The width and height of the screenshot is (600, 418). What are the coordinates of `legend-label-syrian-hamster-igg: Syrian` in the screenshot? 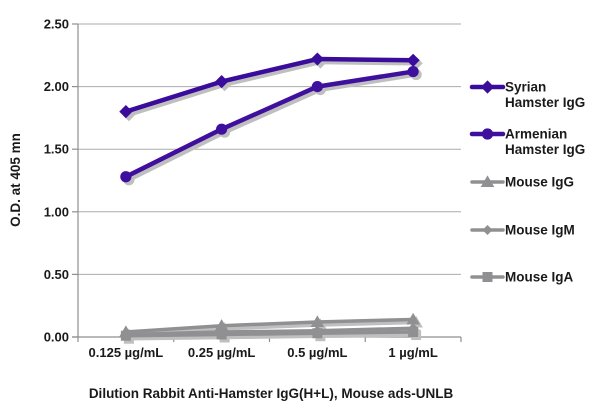 It's located at (525, 87).